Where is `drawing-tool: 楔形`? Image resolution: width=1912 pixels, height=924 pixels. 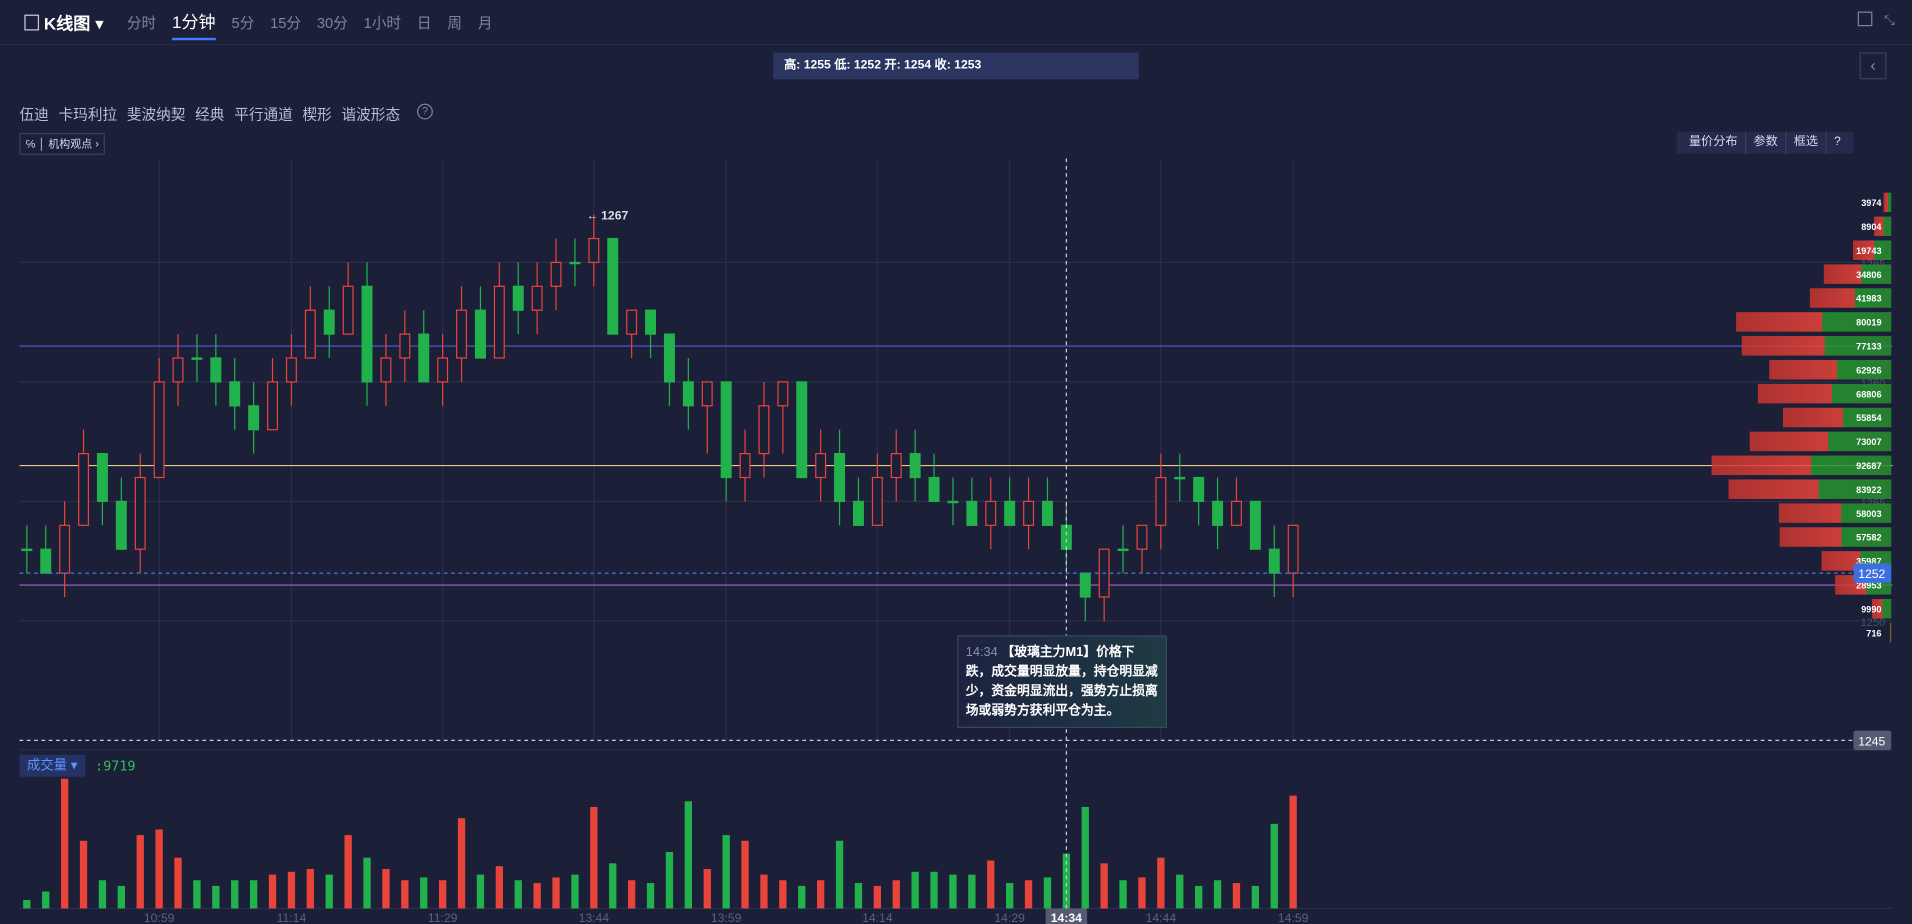
drawing-tool: 楔形 is located at coordinates (317, 115).